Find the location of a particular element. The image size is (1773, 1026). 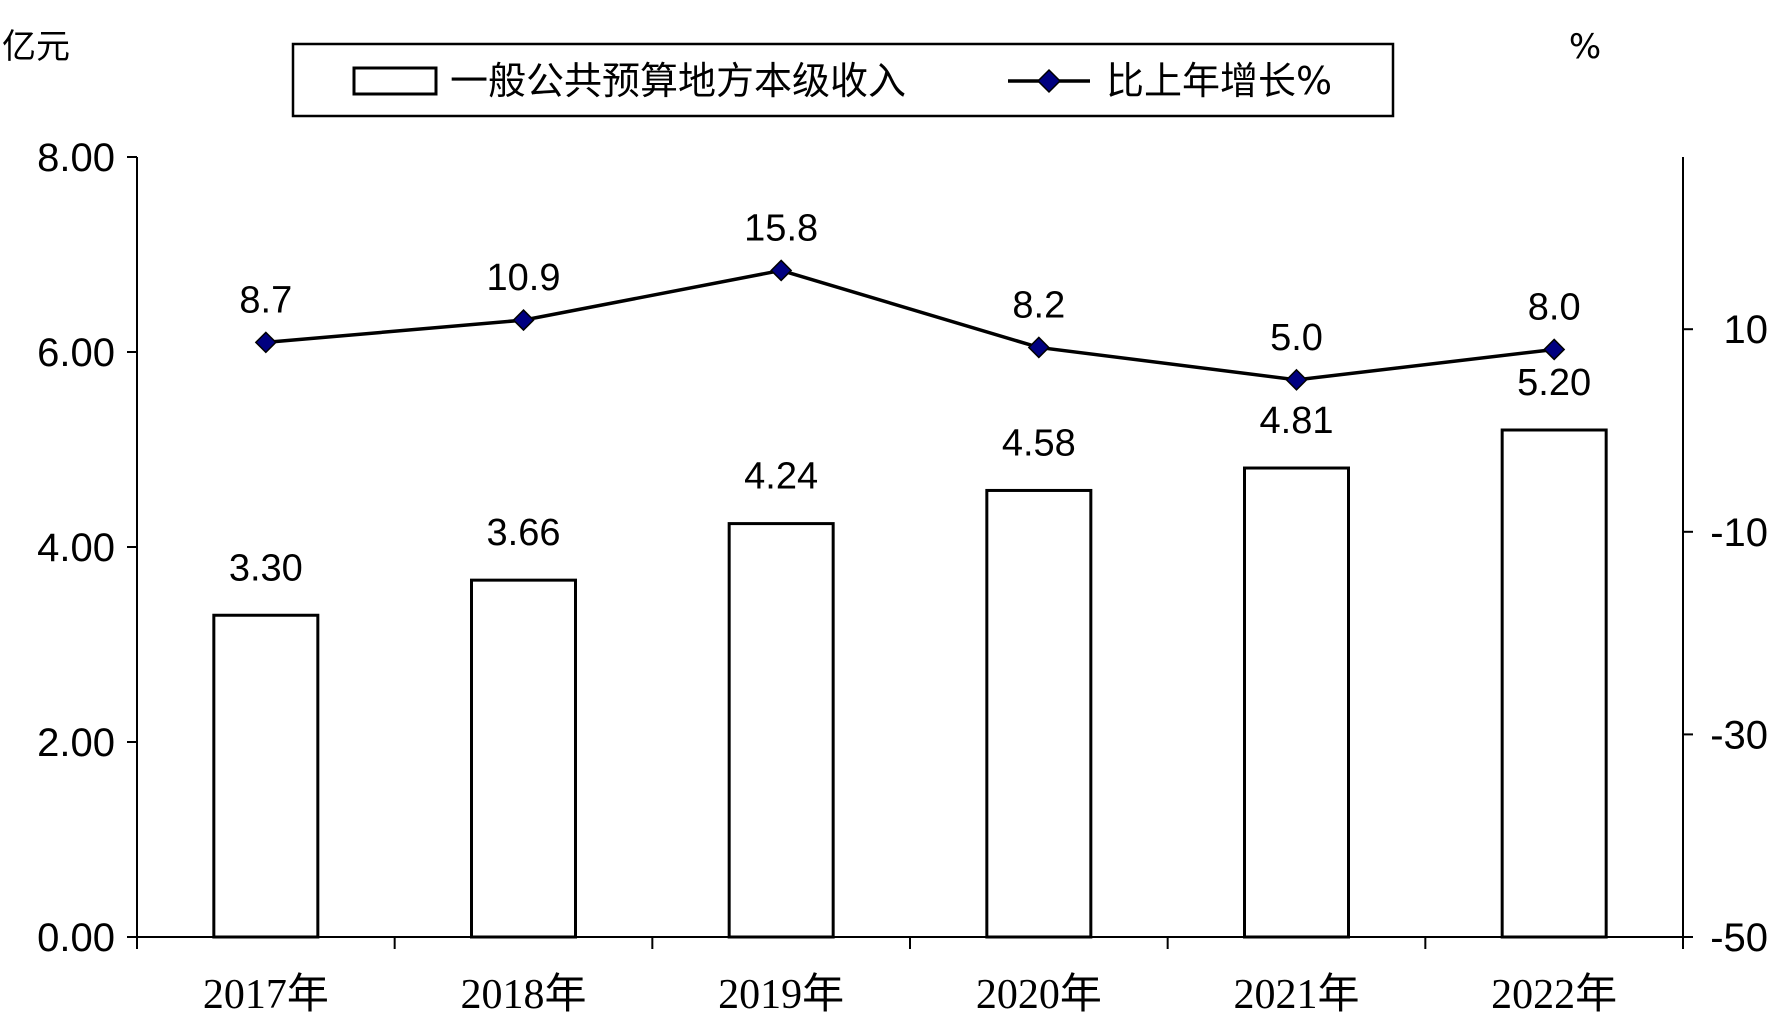

growth-value-label: 8.0 is located at coordinates (1554, 307).